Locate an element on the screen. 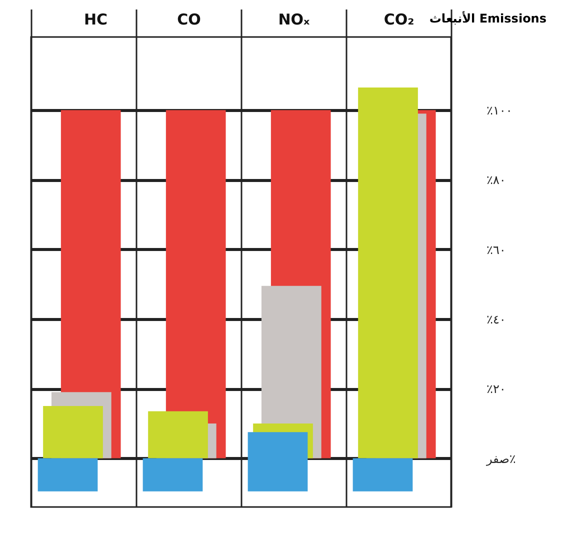  y-tick-label: ٪٨٠ is located at coordinates (496, 180).